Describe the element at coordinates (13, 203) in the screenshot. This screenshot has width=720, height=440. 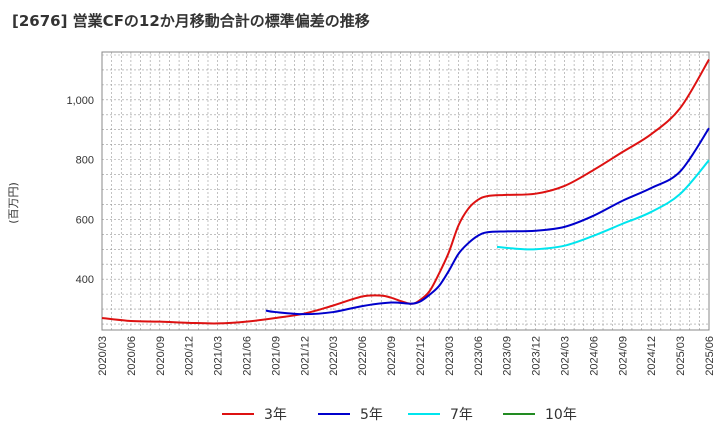
I see `y-axis-label: (百万円)` at that location.